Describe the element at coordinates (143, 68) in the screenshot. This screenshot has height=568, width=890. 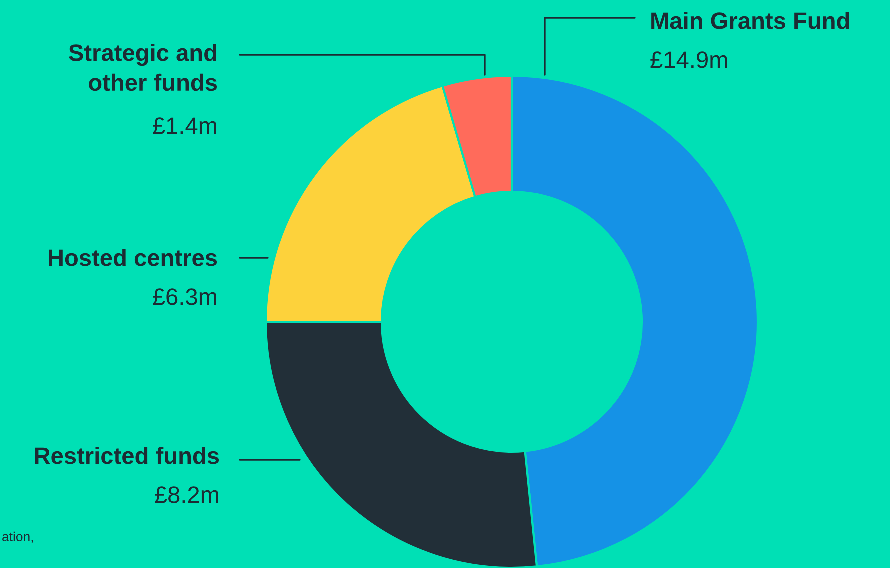
I see `slice-label: Strategic and other funds` at that location.